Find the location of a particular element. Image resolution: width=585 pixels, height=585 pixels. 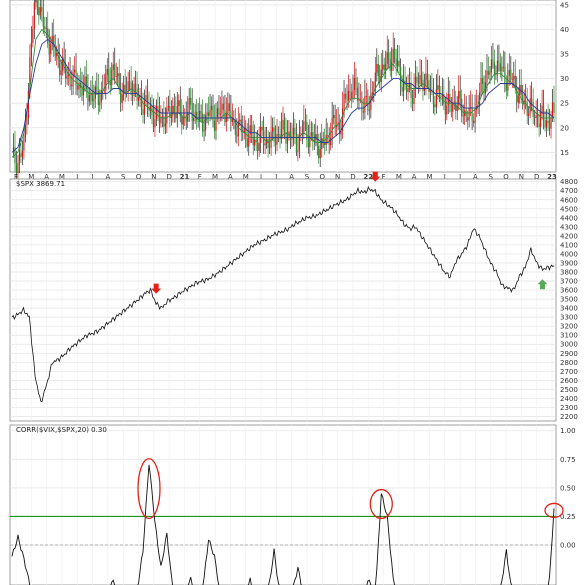

spx-tick-label: 4400 is located at coordinates (569, 218).